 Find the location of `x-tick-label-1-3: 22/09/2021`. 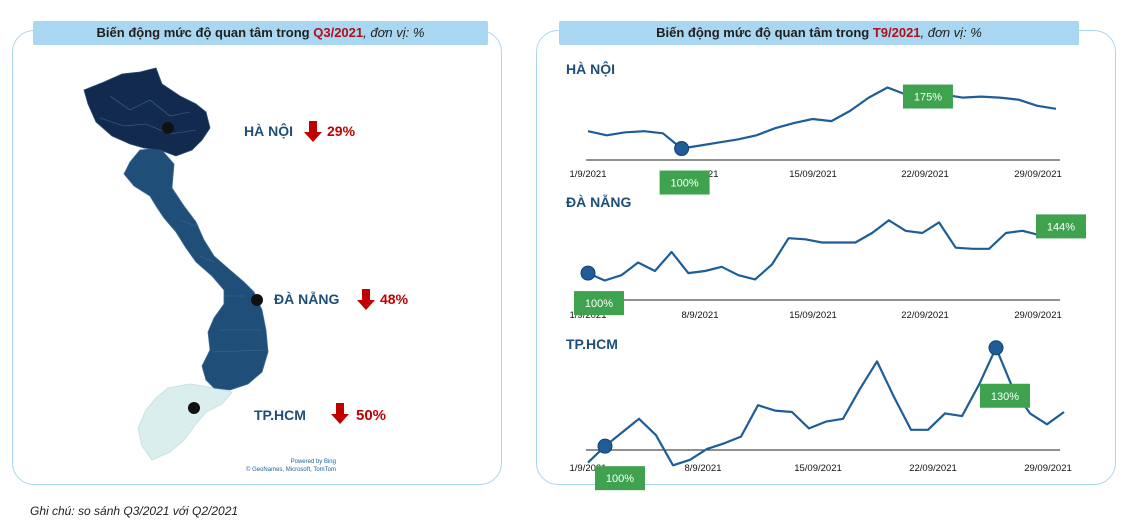

x-tick-label-1-3: 22/09/2021 is located at coordinates (925, 315).